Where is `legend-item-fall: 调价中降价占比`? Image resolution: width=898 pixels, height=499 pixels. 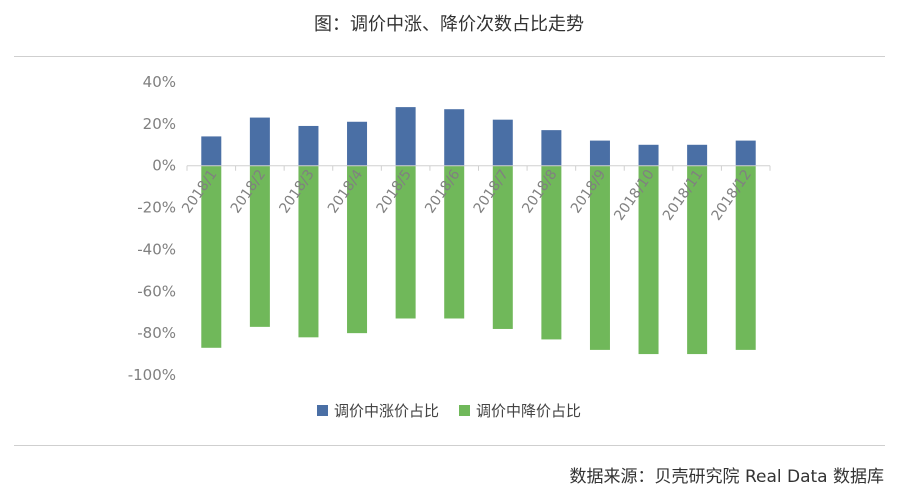
legend-item-fall: 调价中降价占比 is located at coordinates (520, 410).